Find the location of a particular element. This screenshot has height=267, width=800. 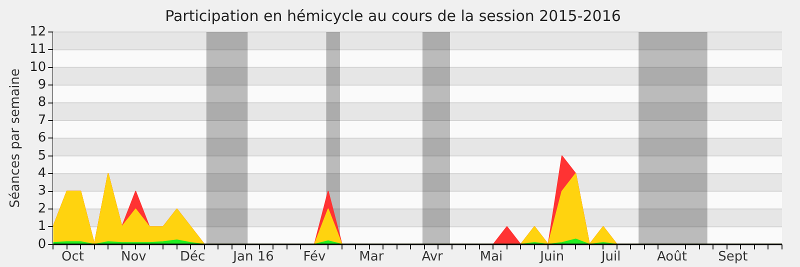

x-tick-label: Mar is located at coordinates (371, 257).